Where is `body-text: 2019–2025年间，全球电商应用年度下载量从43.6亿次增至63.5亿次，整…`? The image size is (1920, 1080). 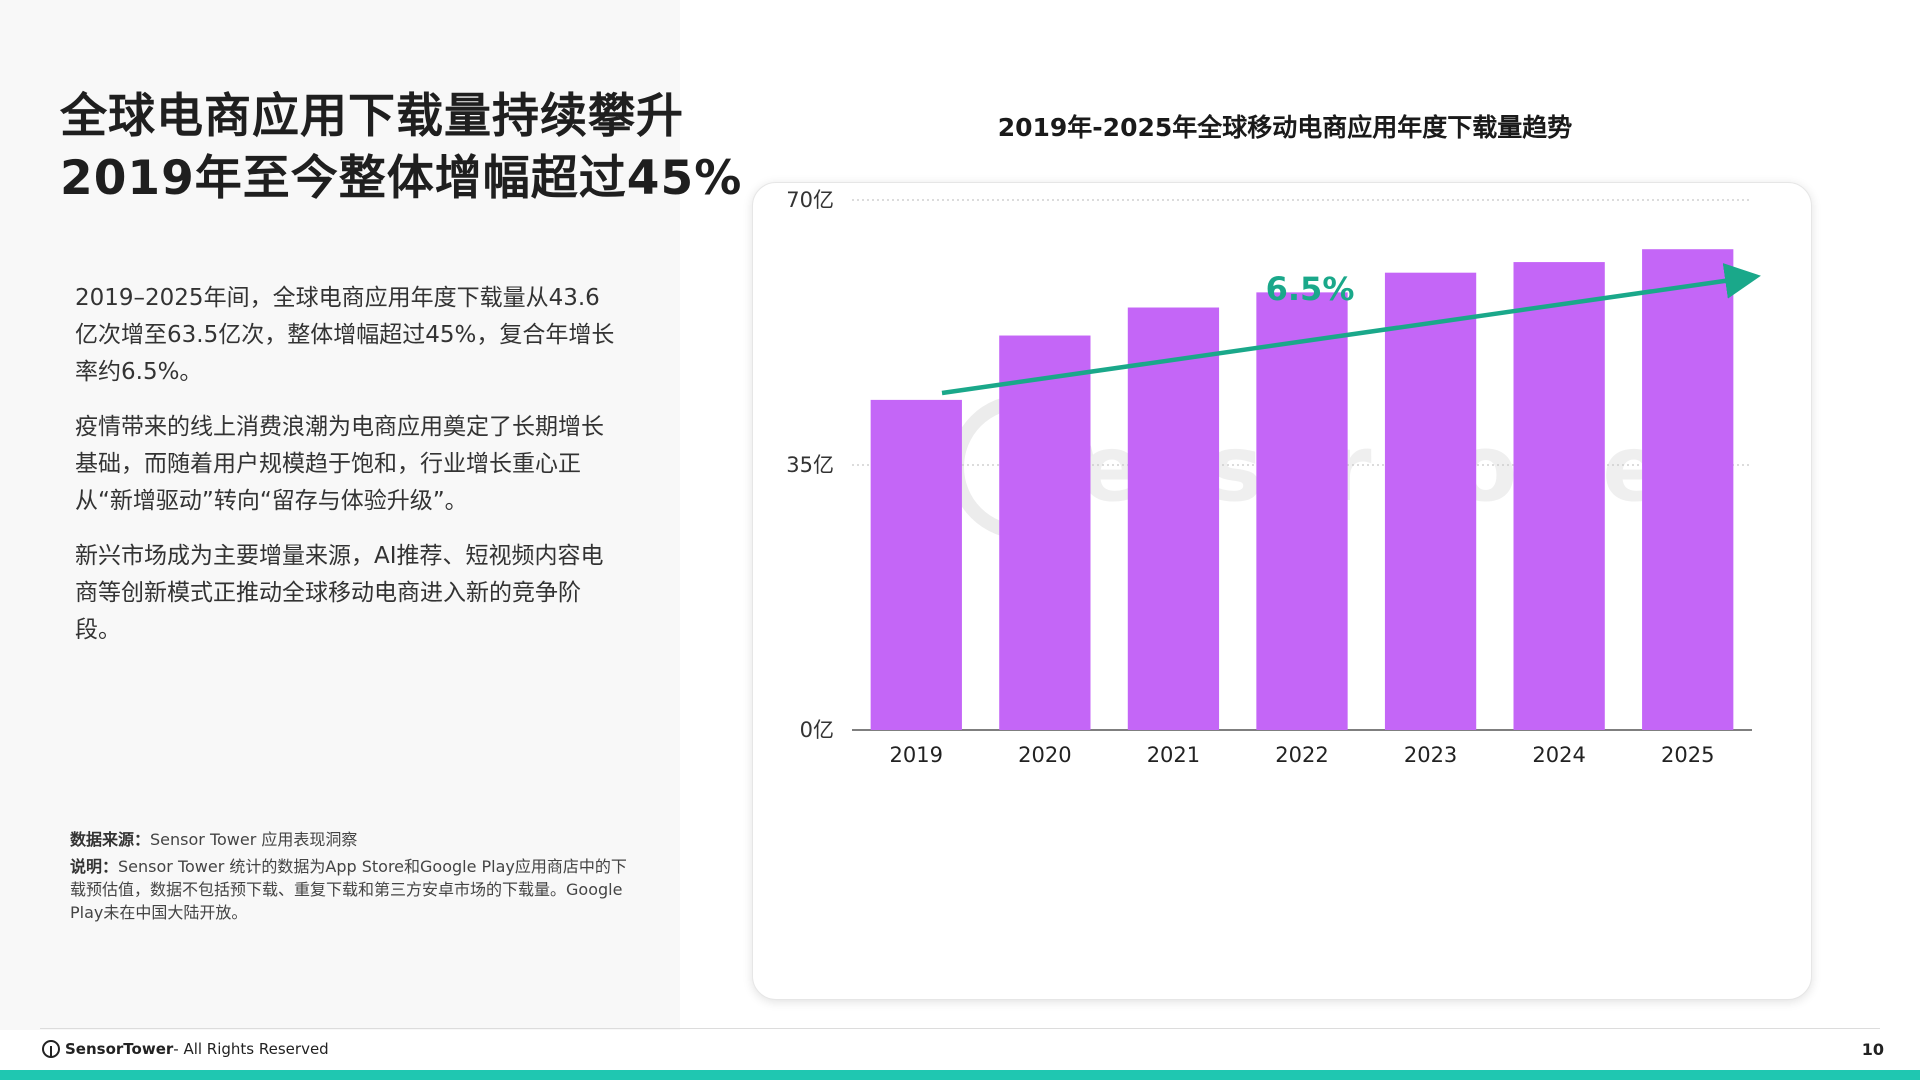
body-text: 2019–2025年间，全球电商应用年度下载量从43.6亿次增至63.5亿次，整… is located at coordinates (345, 473).